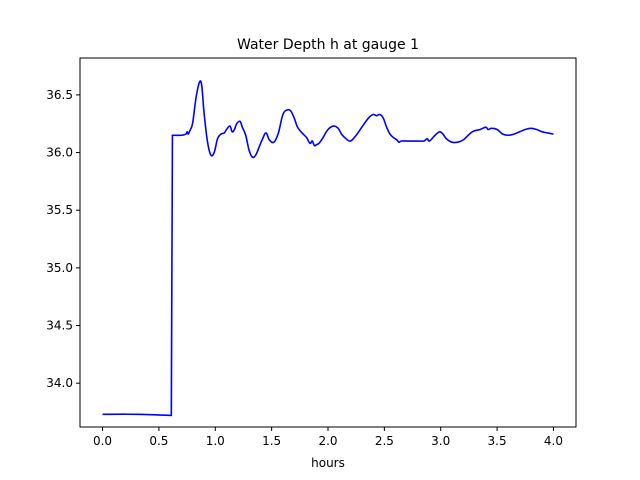 The height and width of the screenshot is (480, 640). What do you see at coordinates (59, 153) in the screenshot?
I see `y-tick-label: 36.0` at bounding box center [59, 153].